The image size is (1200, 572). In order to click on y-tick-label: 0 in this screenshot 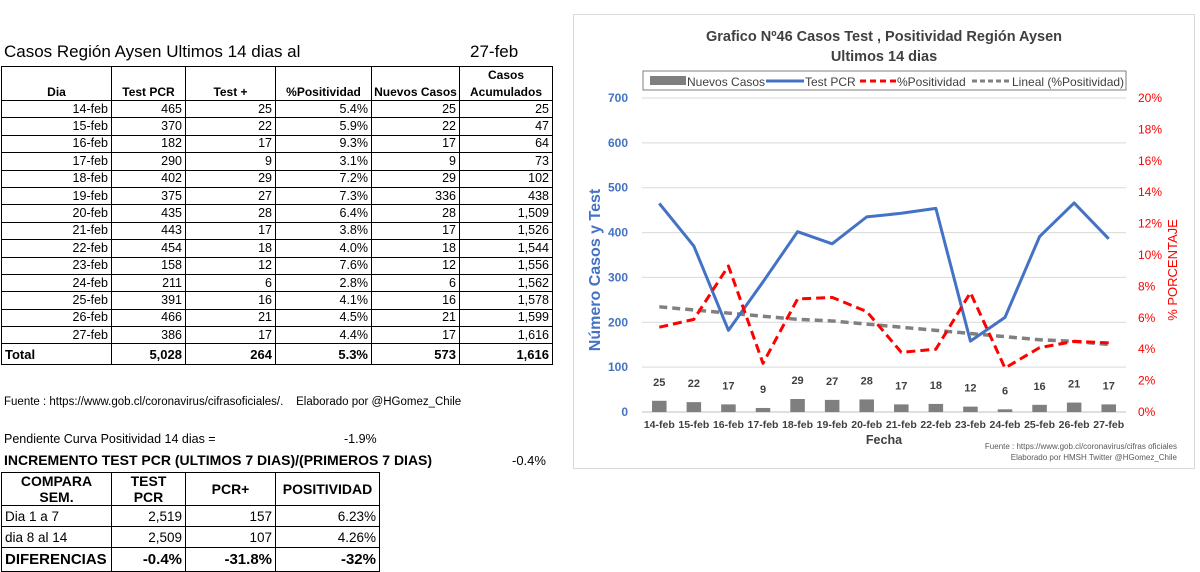, I will do `click(624, 412)`.